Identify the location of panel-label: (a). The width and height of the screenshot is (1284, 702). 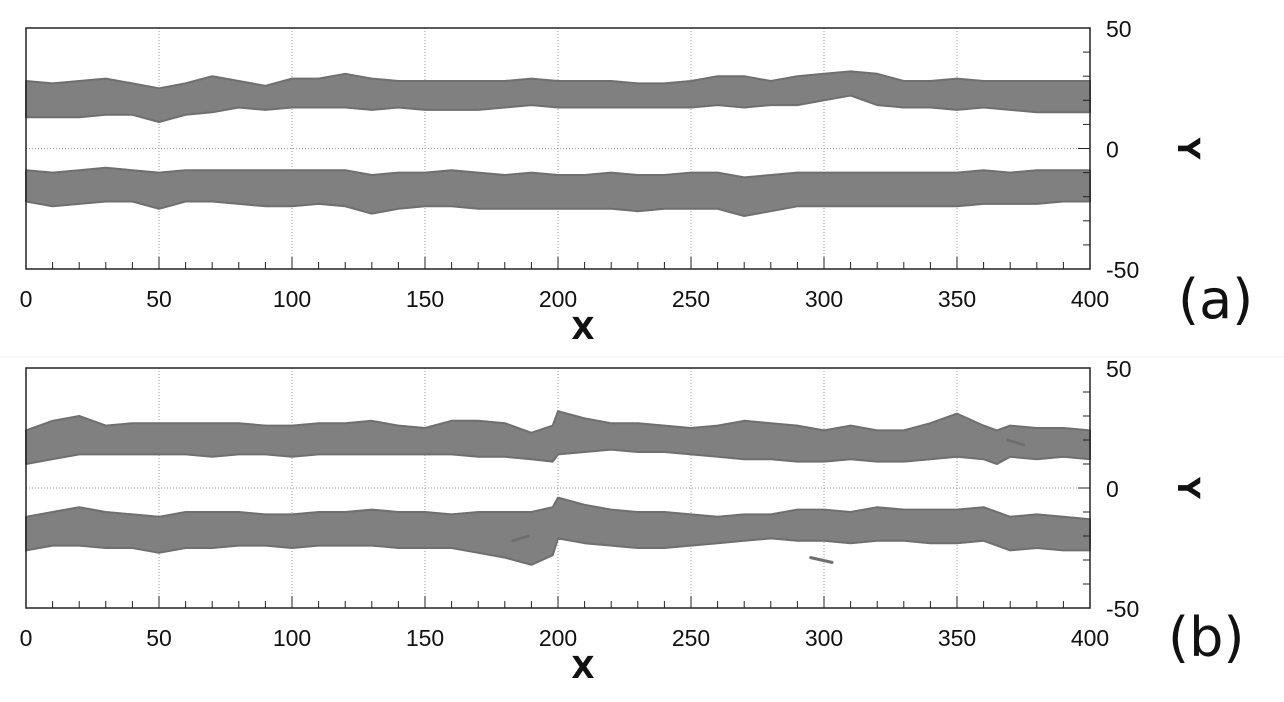
(1215, 299).